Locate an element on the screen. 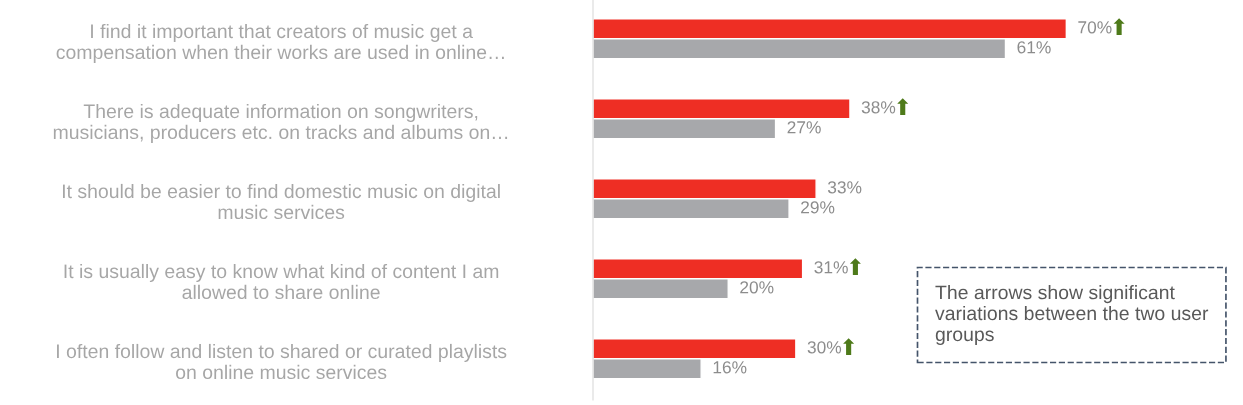  y-tick-label: It is usually easy to know what kind of content I am allowed to share online is located at coordinates (281, 281).